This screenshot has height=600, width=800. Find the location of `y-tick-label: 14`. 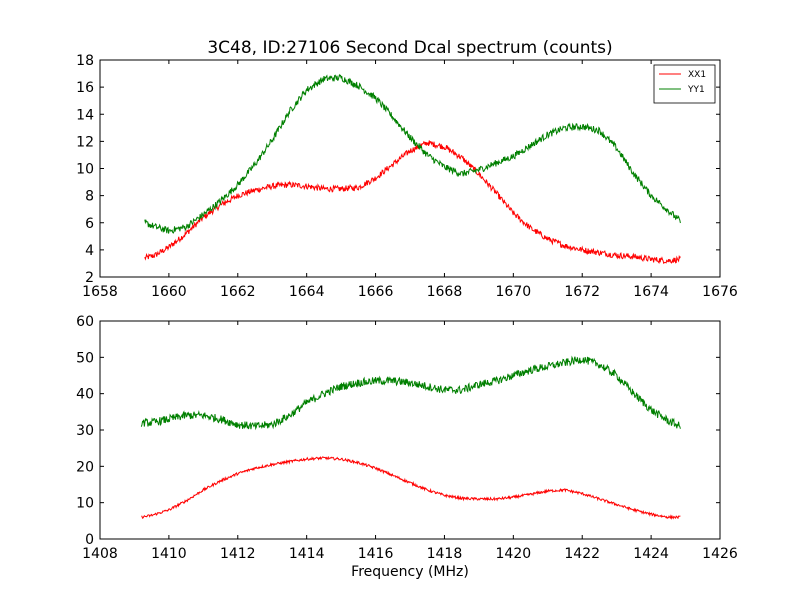

y-tick-label: 14 is located at coordinates (85, 115).